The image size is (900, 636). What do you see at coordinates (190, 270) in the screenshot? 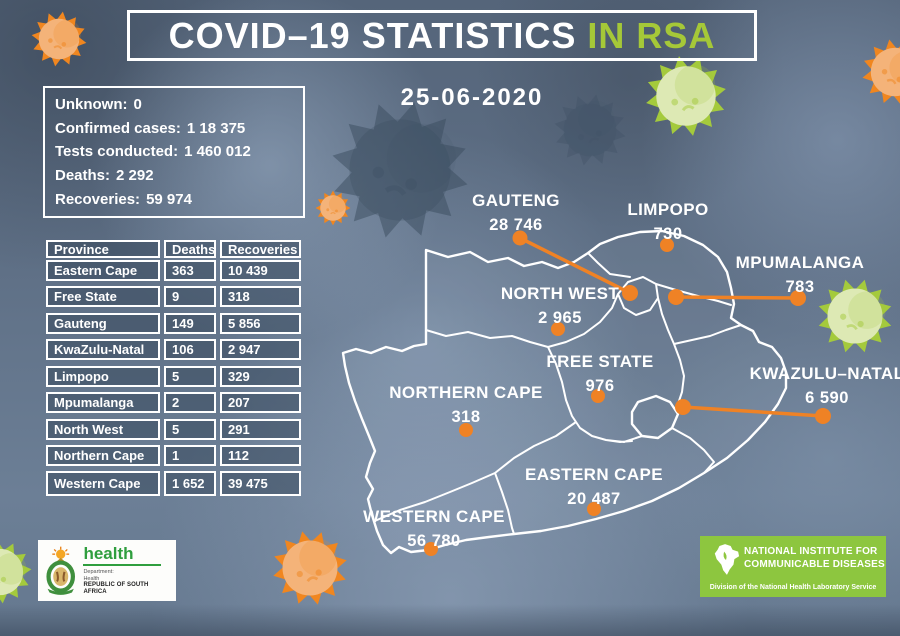
I see `table-cell-deaths: 363` at bounding box center [190, 270].